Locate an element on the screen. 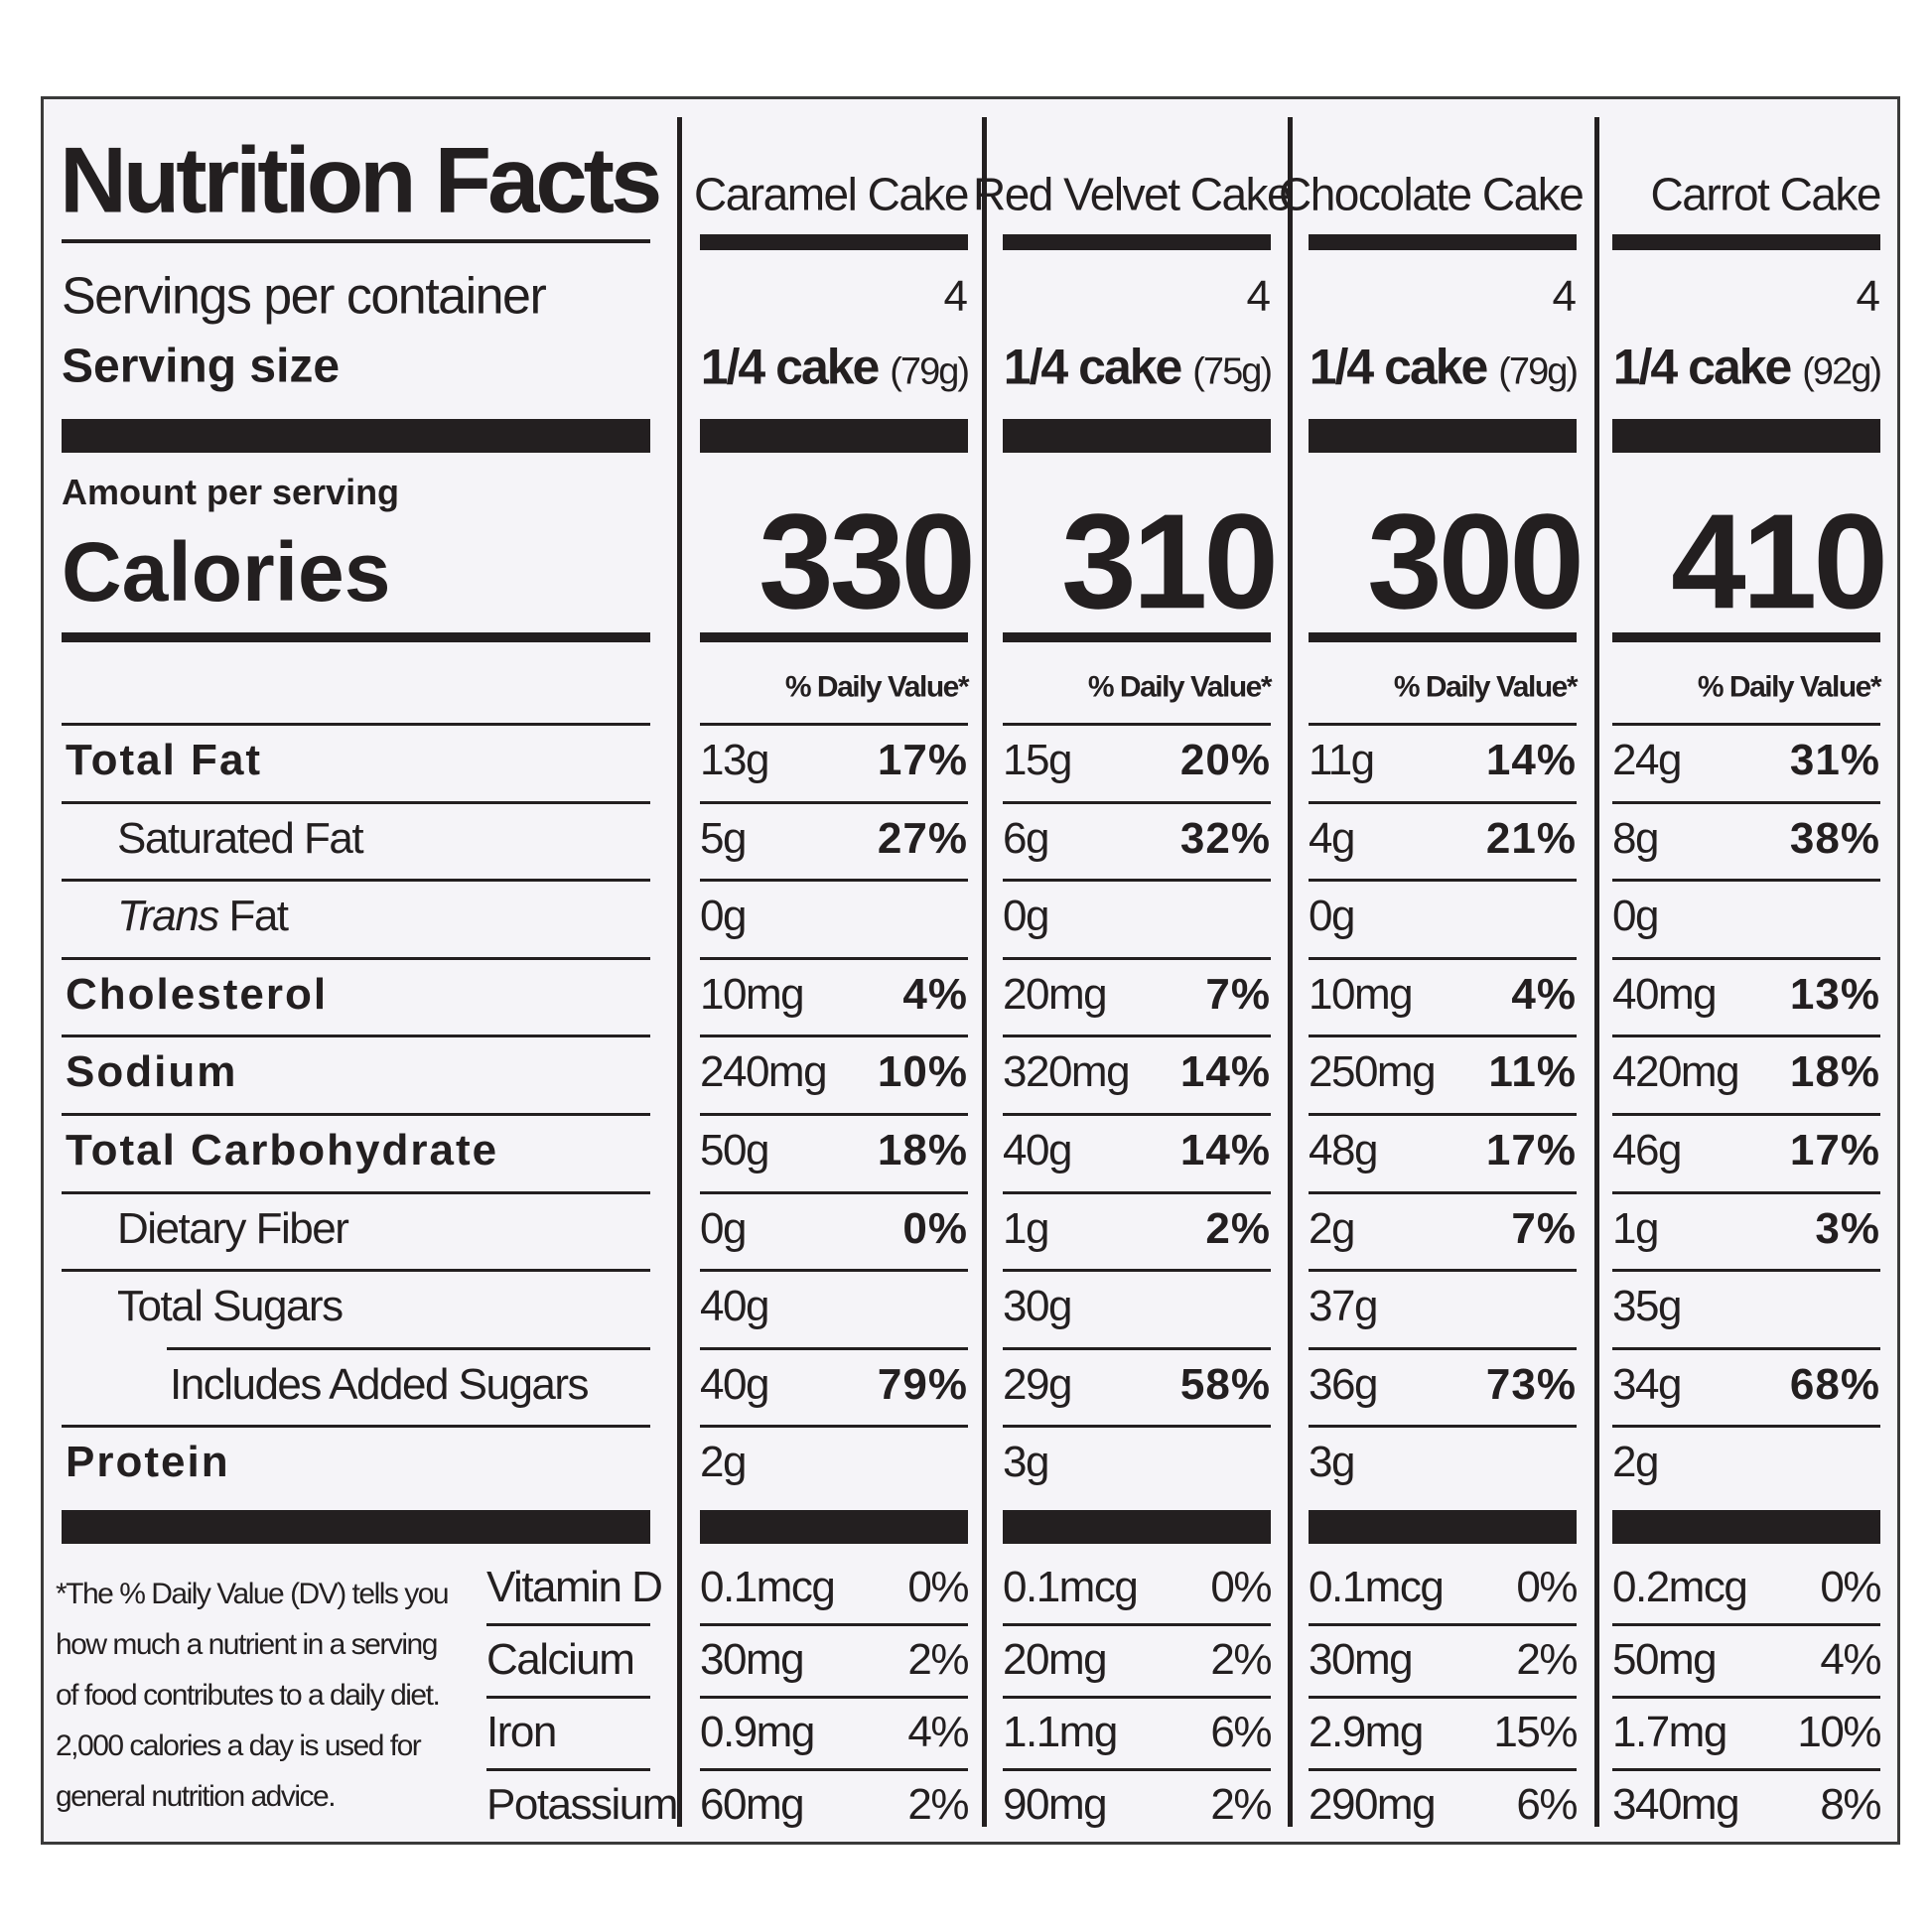 Image resolution: width=1932 pixels, height=1932 pixels. micro-amount: 50mg is located at coordinates (1665, 1659).